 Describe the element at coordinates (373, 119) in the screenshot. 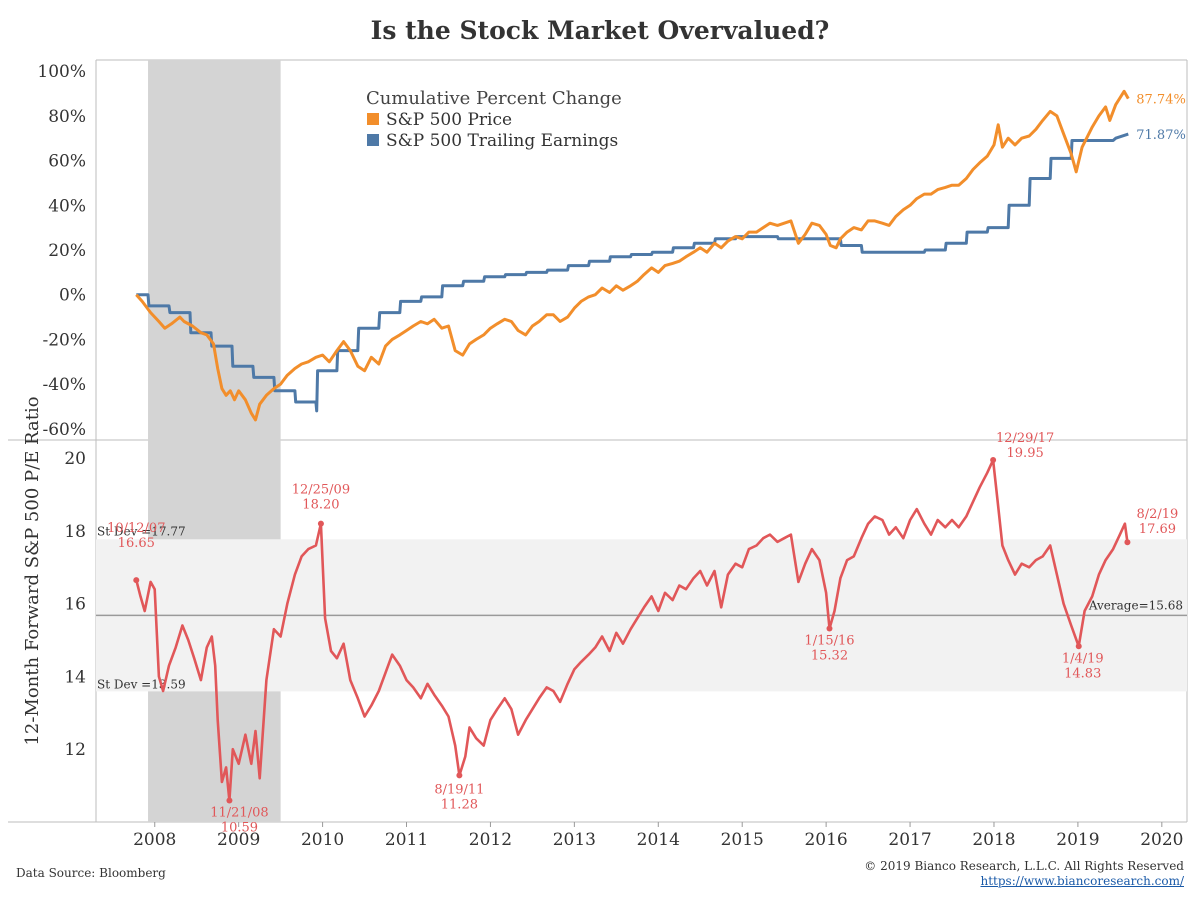

I see `legend-price-swatch` at that location.